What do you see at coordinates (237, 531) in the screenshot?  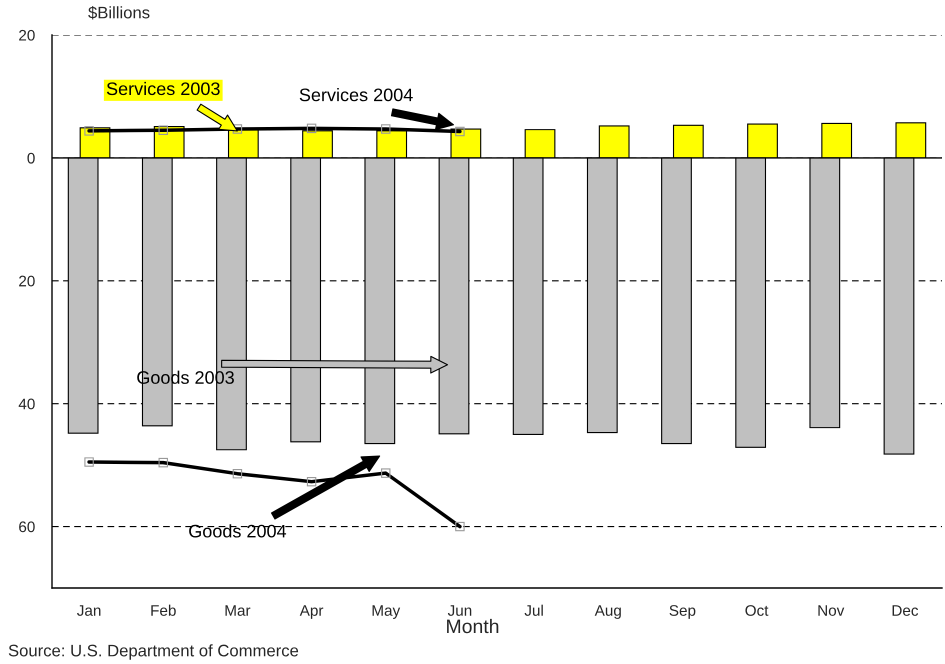 I see `text: Goods 2004` at bounding box center [237, 531].